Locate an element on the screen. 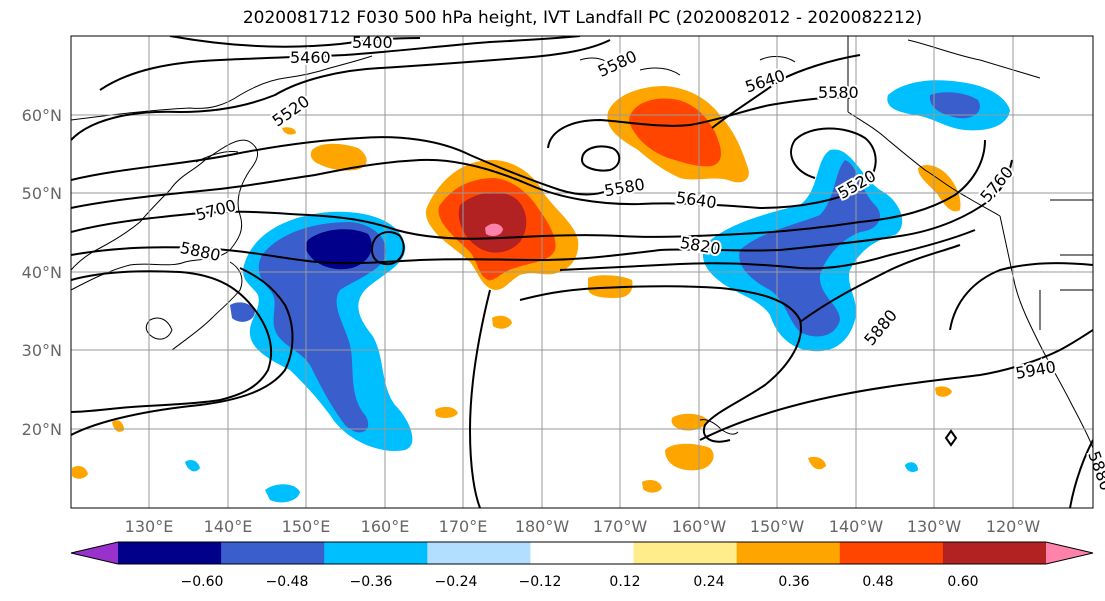 The image size is (1105, 601). contour-label: 5760 is located at coordinates (996, 184).